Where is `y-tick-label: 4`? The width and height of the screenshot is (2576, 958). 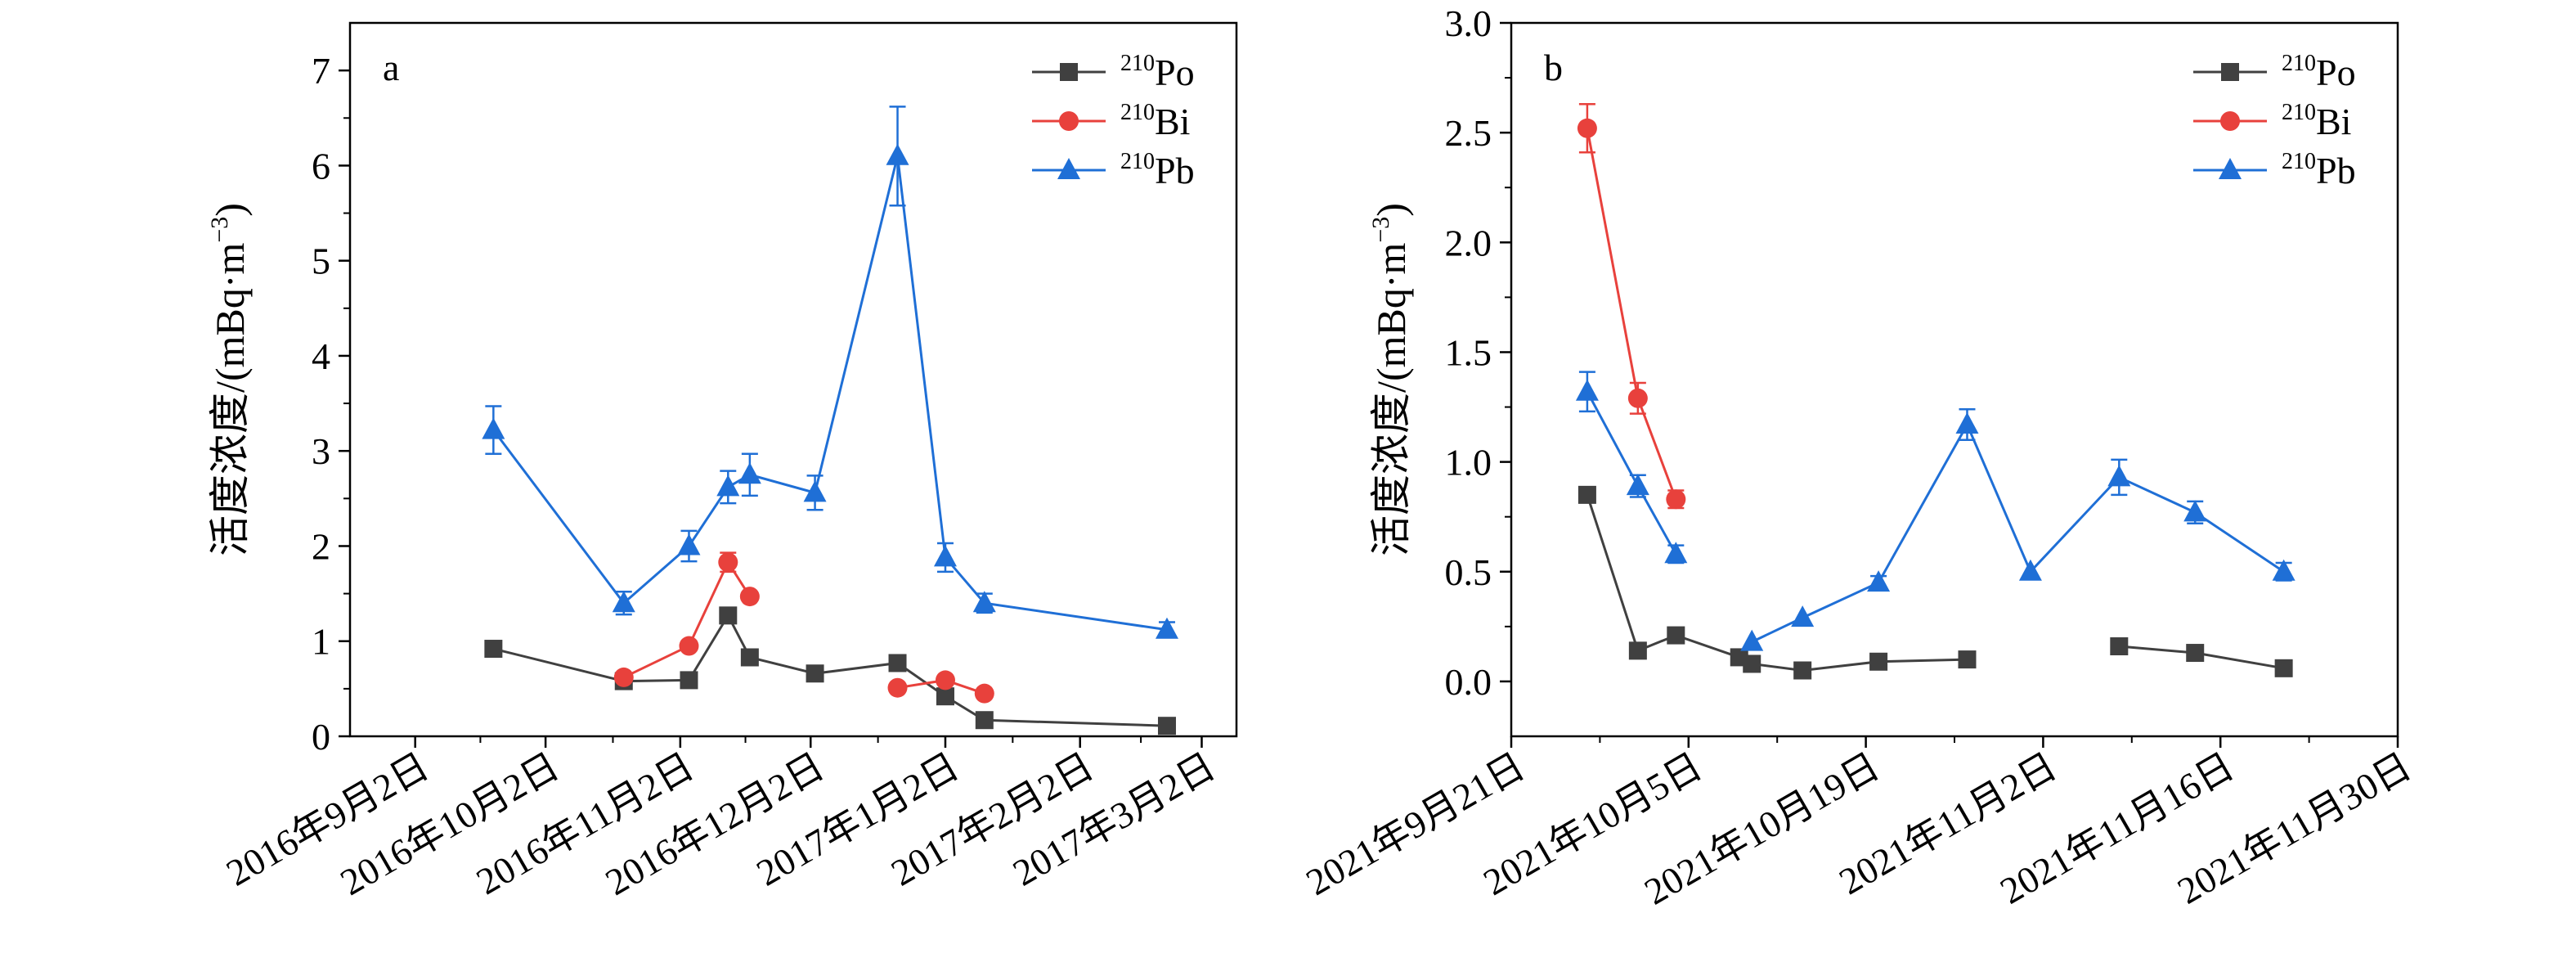
y-tick-label: 4 is located at coordinates (321, 356).